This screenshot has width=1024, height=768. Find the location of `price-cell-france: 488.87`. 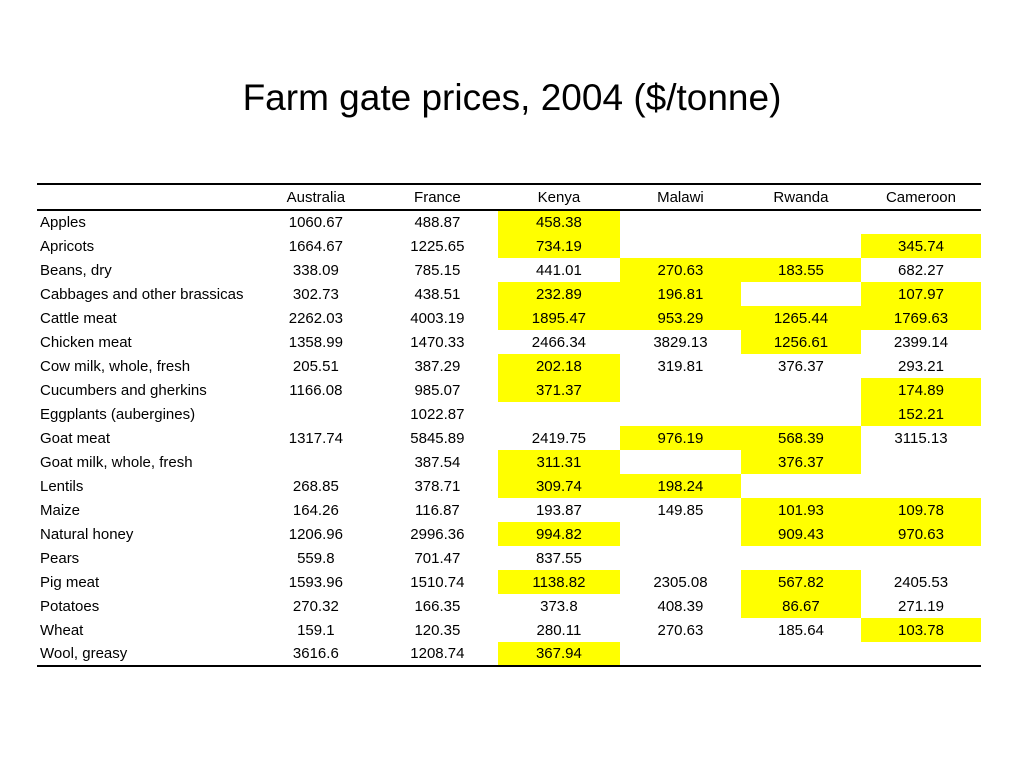

price-cell-france: 488.87 is located at coordinates (437, 222).